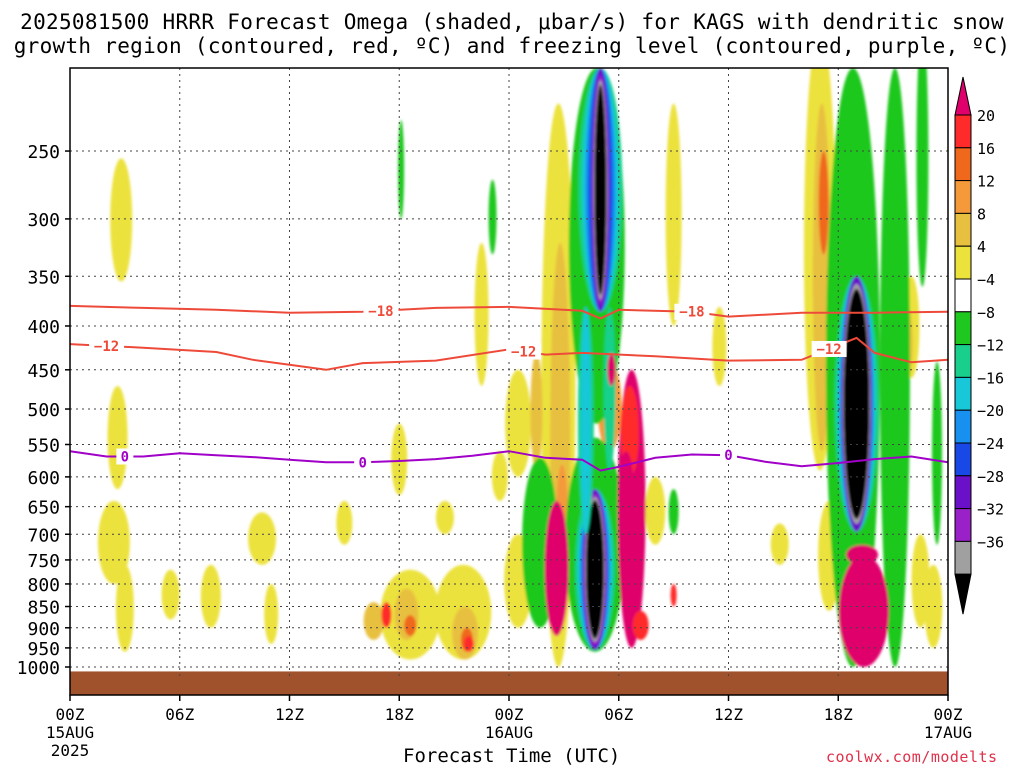 This screenshot has width=1024, height=768. What do you see at coordinates (981, 247) in the screenshot?
I see `colorbar-label: 4` at bounding box center [981, 247].